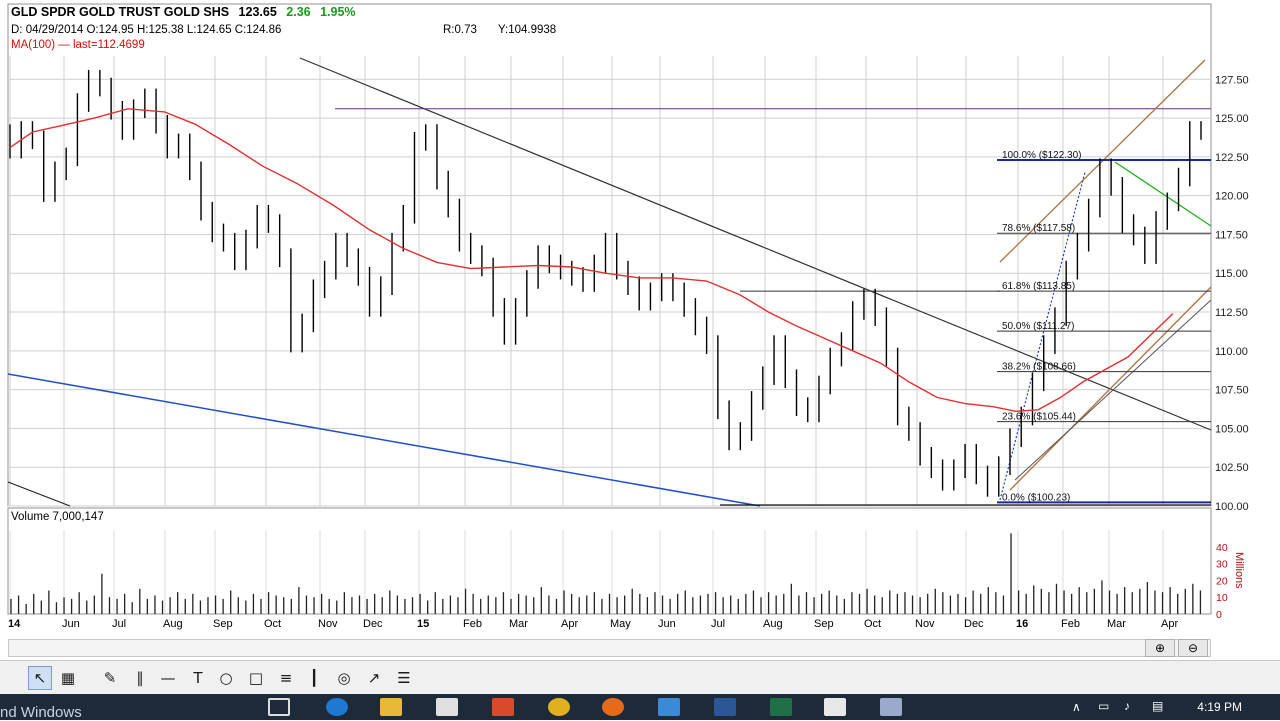 This screenshot has width=1280, height=721. Describe the element at coordinates (226, 678) in the screenshot. I see `ellipse-icon: ○` at that location.